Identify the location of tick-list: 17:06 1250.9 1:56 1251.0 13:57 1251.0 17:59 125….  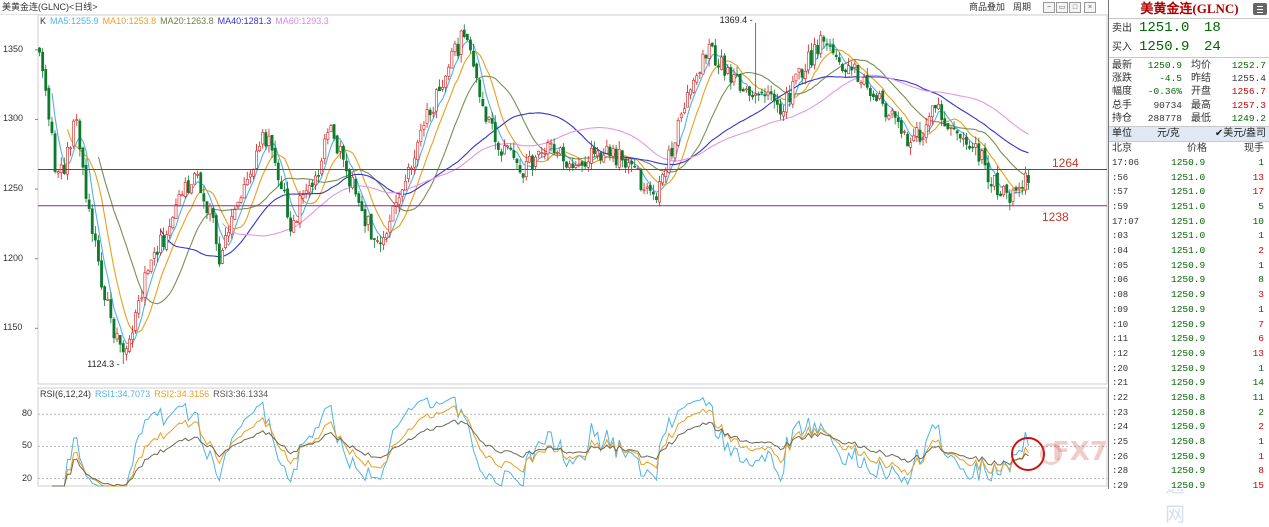
(1189, 325).